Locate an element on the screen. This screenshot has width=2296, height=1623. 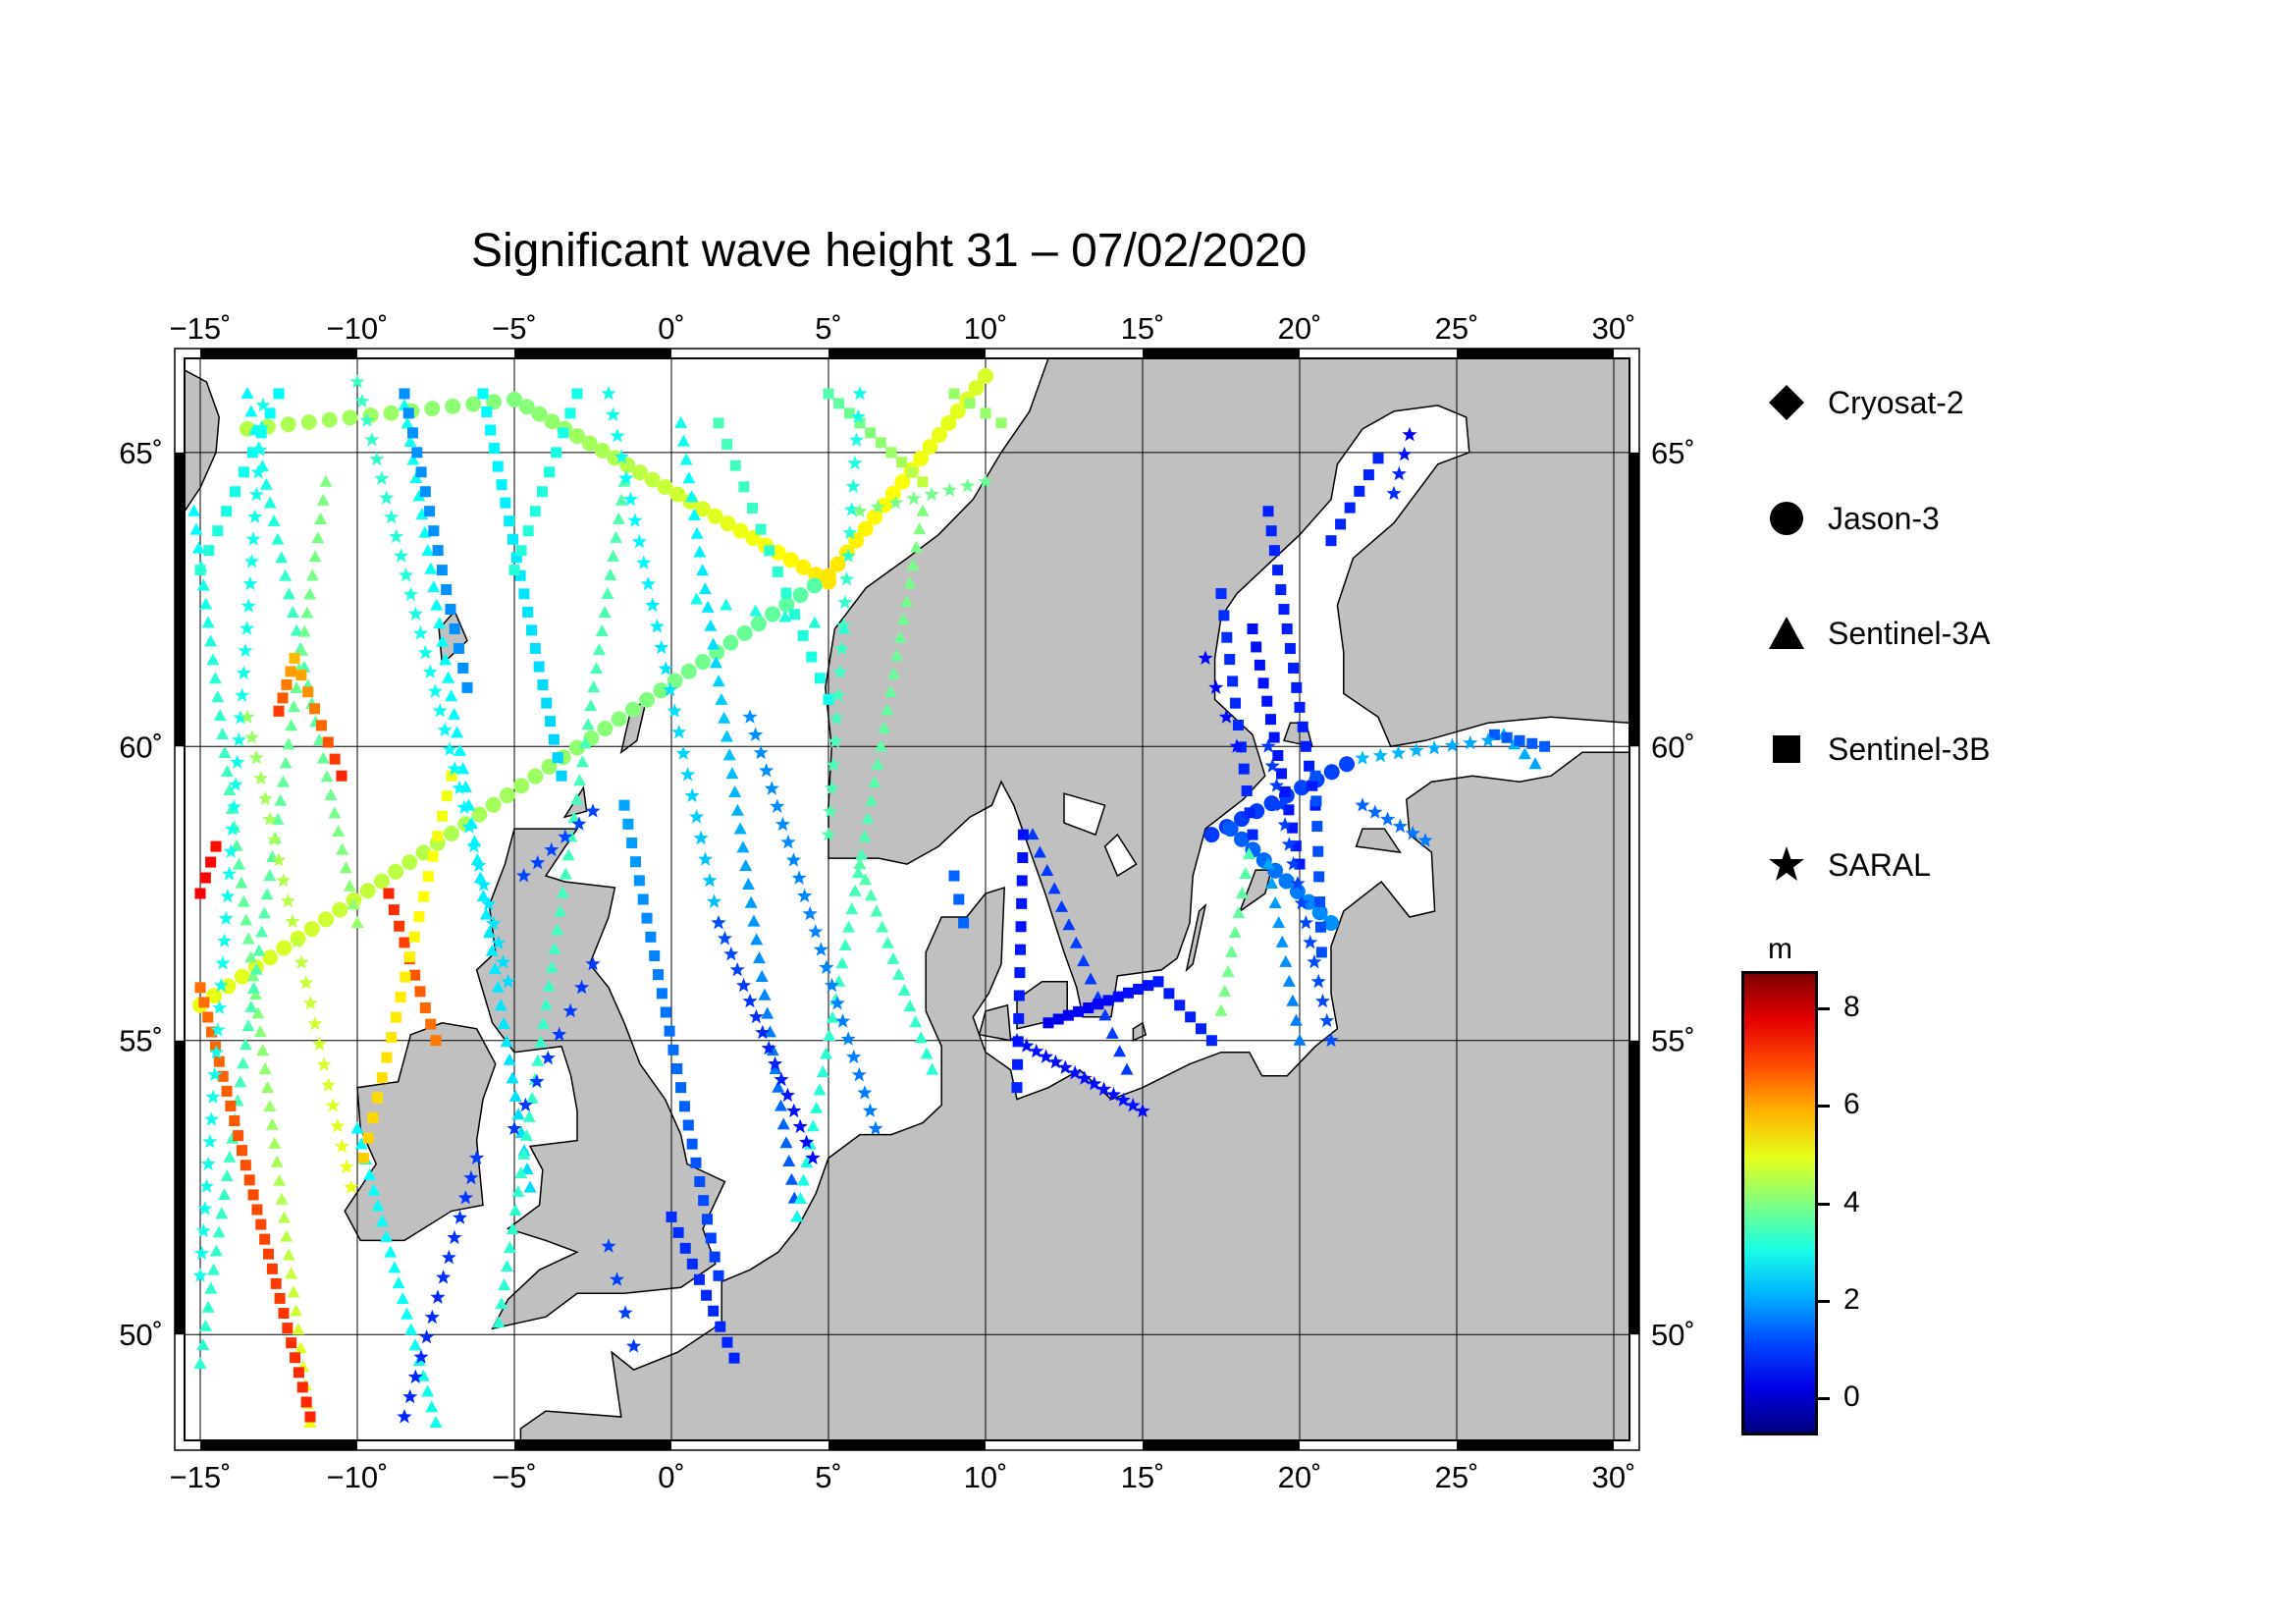
land-funen is located at coordinates (995, 1023).